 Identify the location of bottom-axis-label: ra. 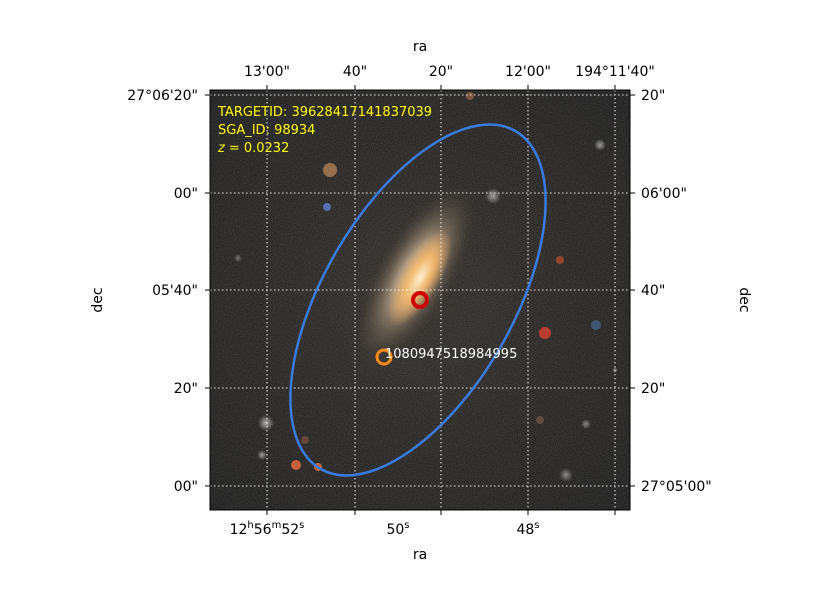
(420, 555).